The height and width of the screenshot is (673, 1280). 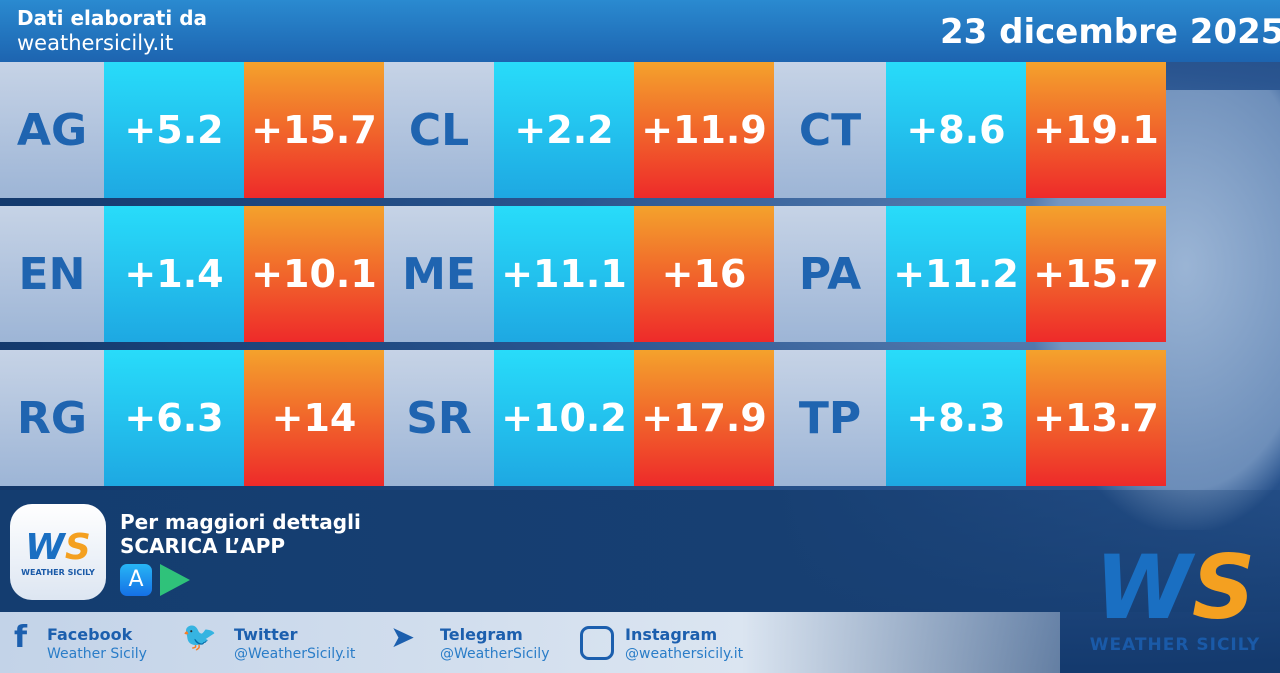 What do you see at coordinates (1096, 418) in the screenshot?
I see `max-temp: +13.7` at bounding box center [1096, 418].